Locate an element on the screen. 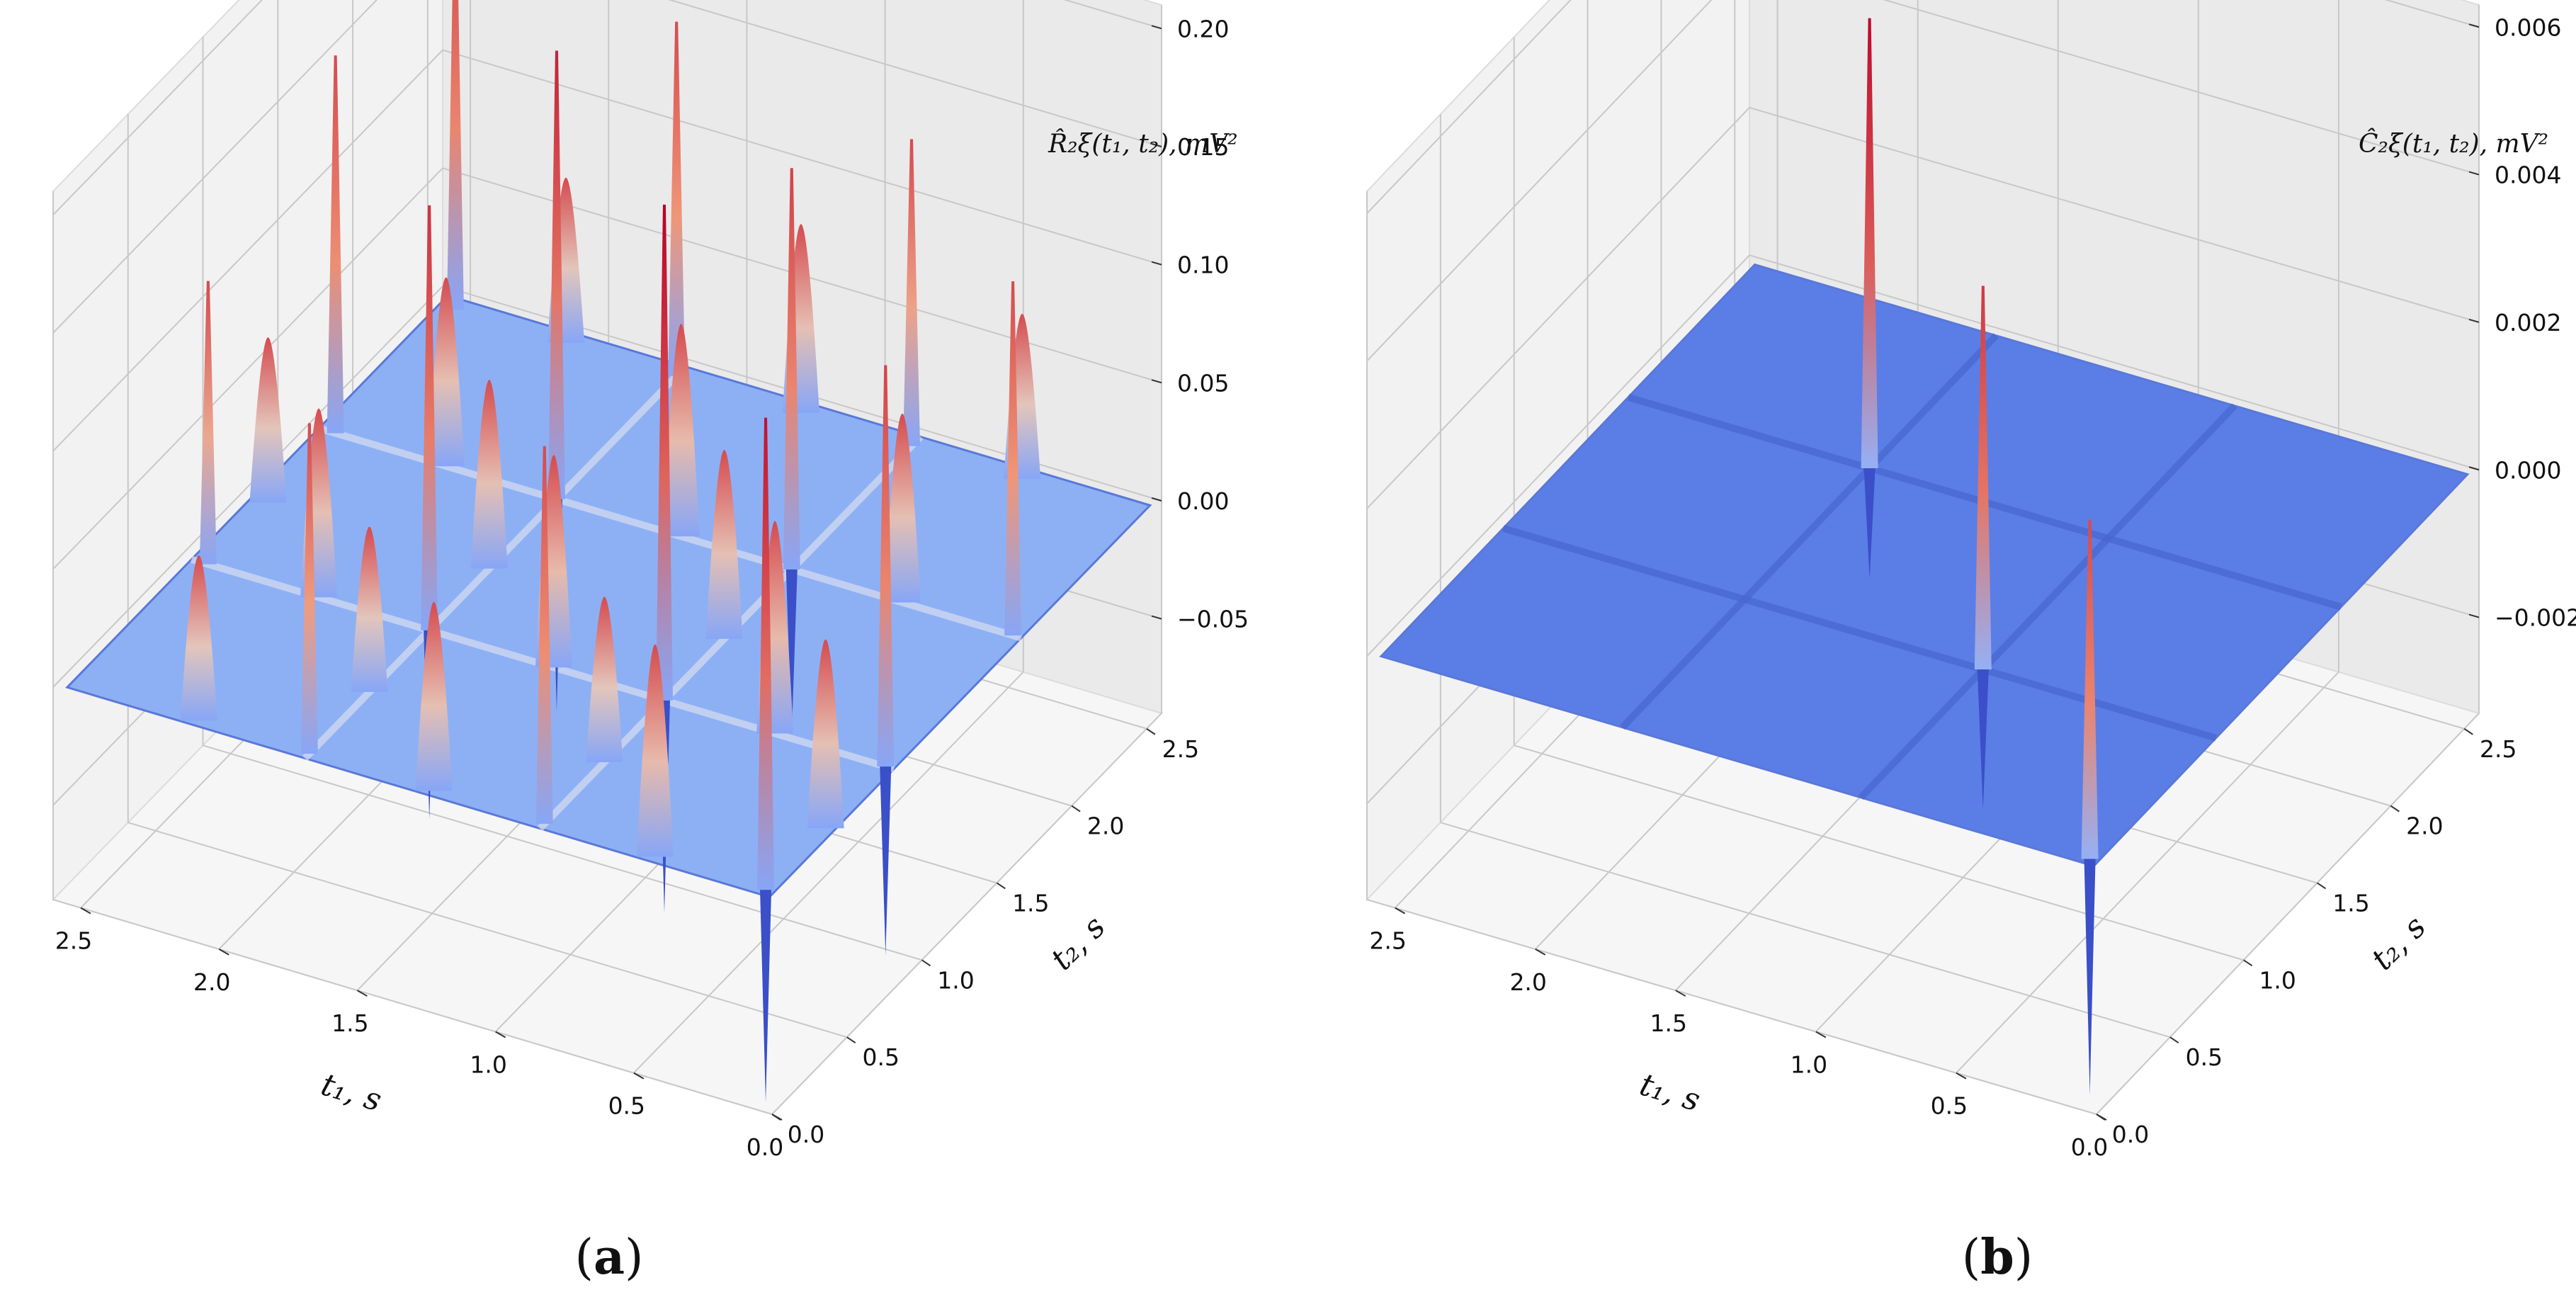 The image size is (2576, 1314). z-tick-label: 0.004 is located at coordinates (2528, 175).